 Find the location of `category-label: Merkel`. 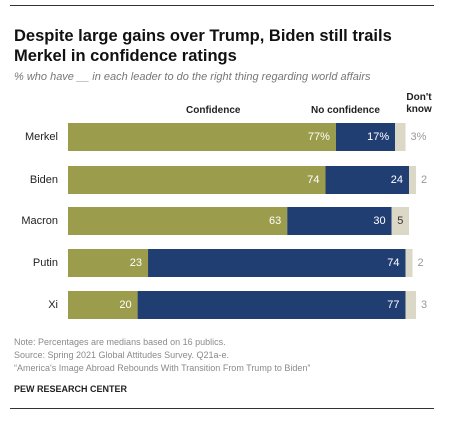

category-label: Merkel is located at coordinates (41, 137).